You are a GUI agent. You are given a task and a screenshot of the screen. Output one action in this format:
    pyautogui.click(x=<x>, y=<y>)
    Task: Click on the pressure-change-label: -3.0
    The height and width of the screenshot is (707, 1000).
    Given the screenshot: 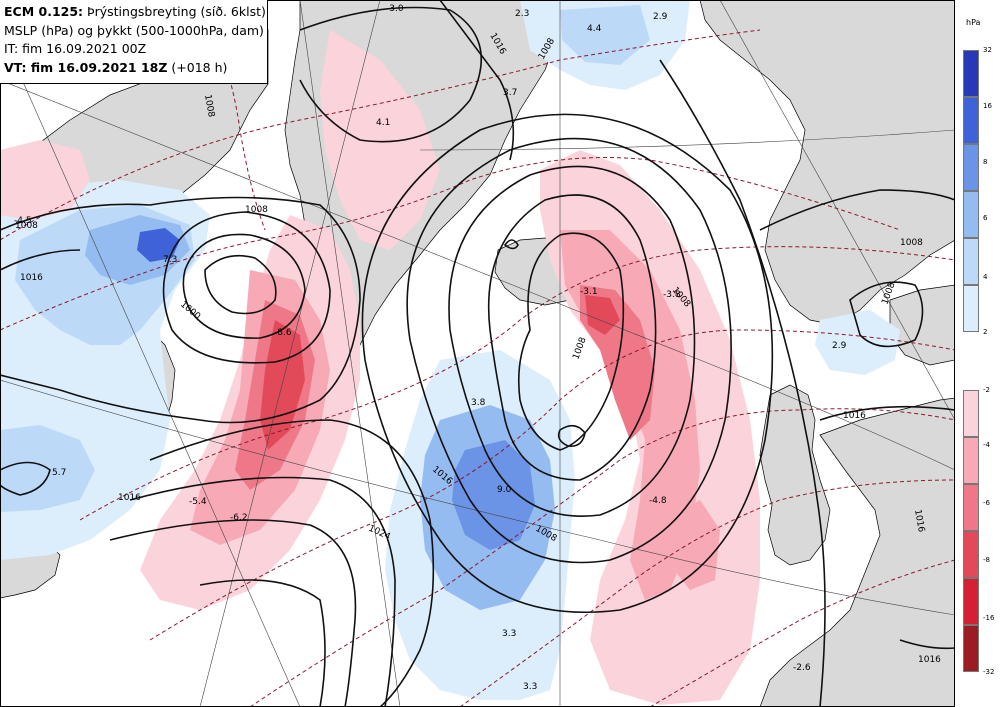 What is the action you would take?
    pyautogui.click(x=395, y=9)
    